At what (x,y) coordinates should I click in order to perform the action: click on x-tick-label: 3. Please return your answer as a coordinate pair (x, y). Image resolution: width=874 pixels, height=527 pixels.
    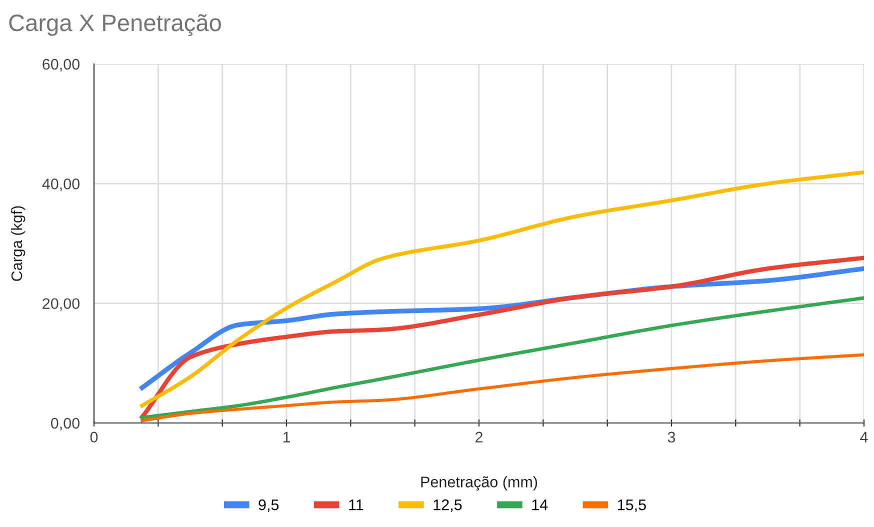
    Looking at the image, I should click on (672, 437).